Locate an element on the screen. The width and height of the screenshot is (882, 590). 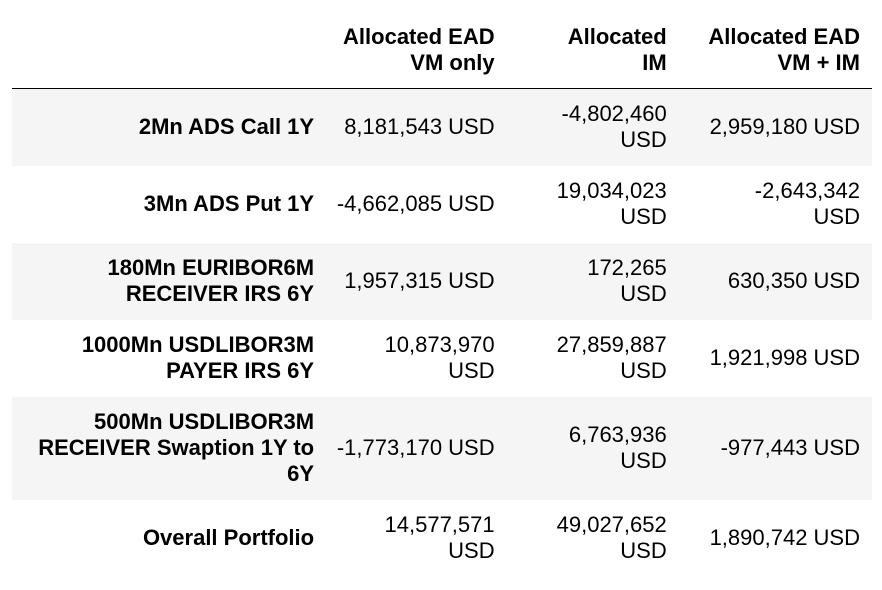
header-text-line: VM only is located at coordinates (452, 62).